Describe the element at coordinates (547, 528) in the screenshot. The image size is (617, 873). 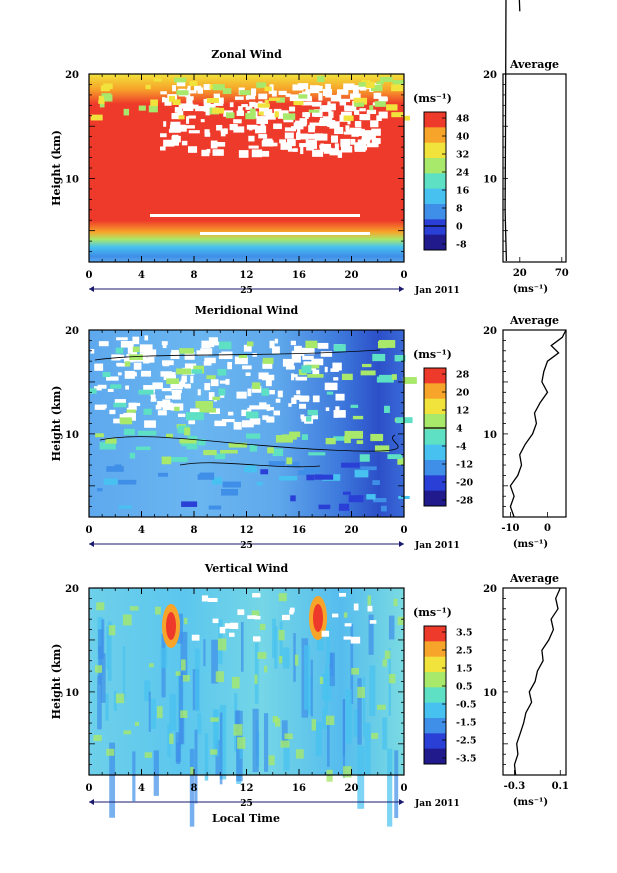
I see `profile-x-tick-label: 0` at that location.